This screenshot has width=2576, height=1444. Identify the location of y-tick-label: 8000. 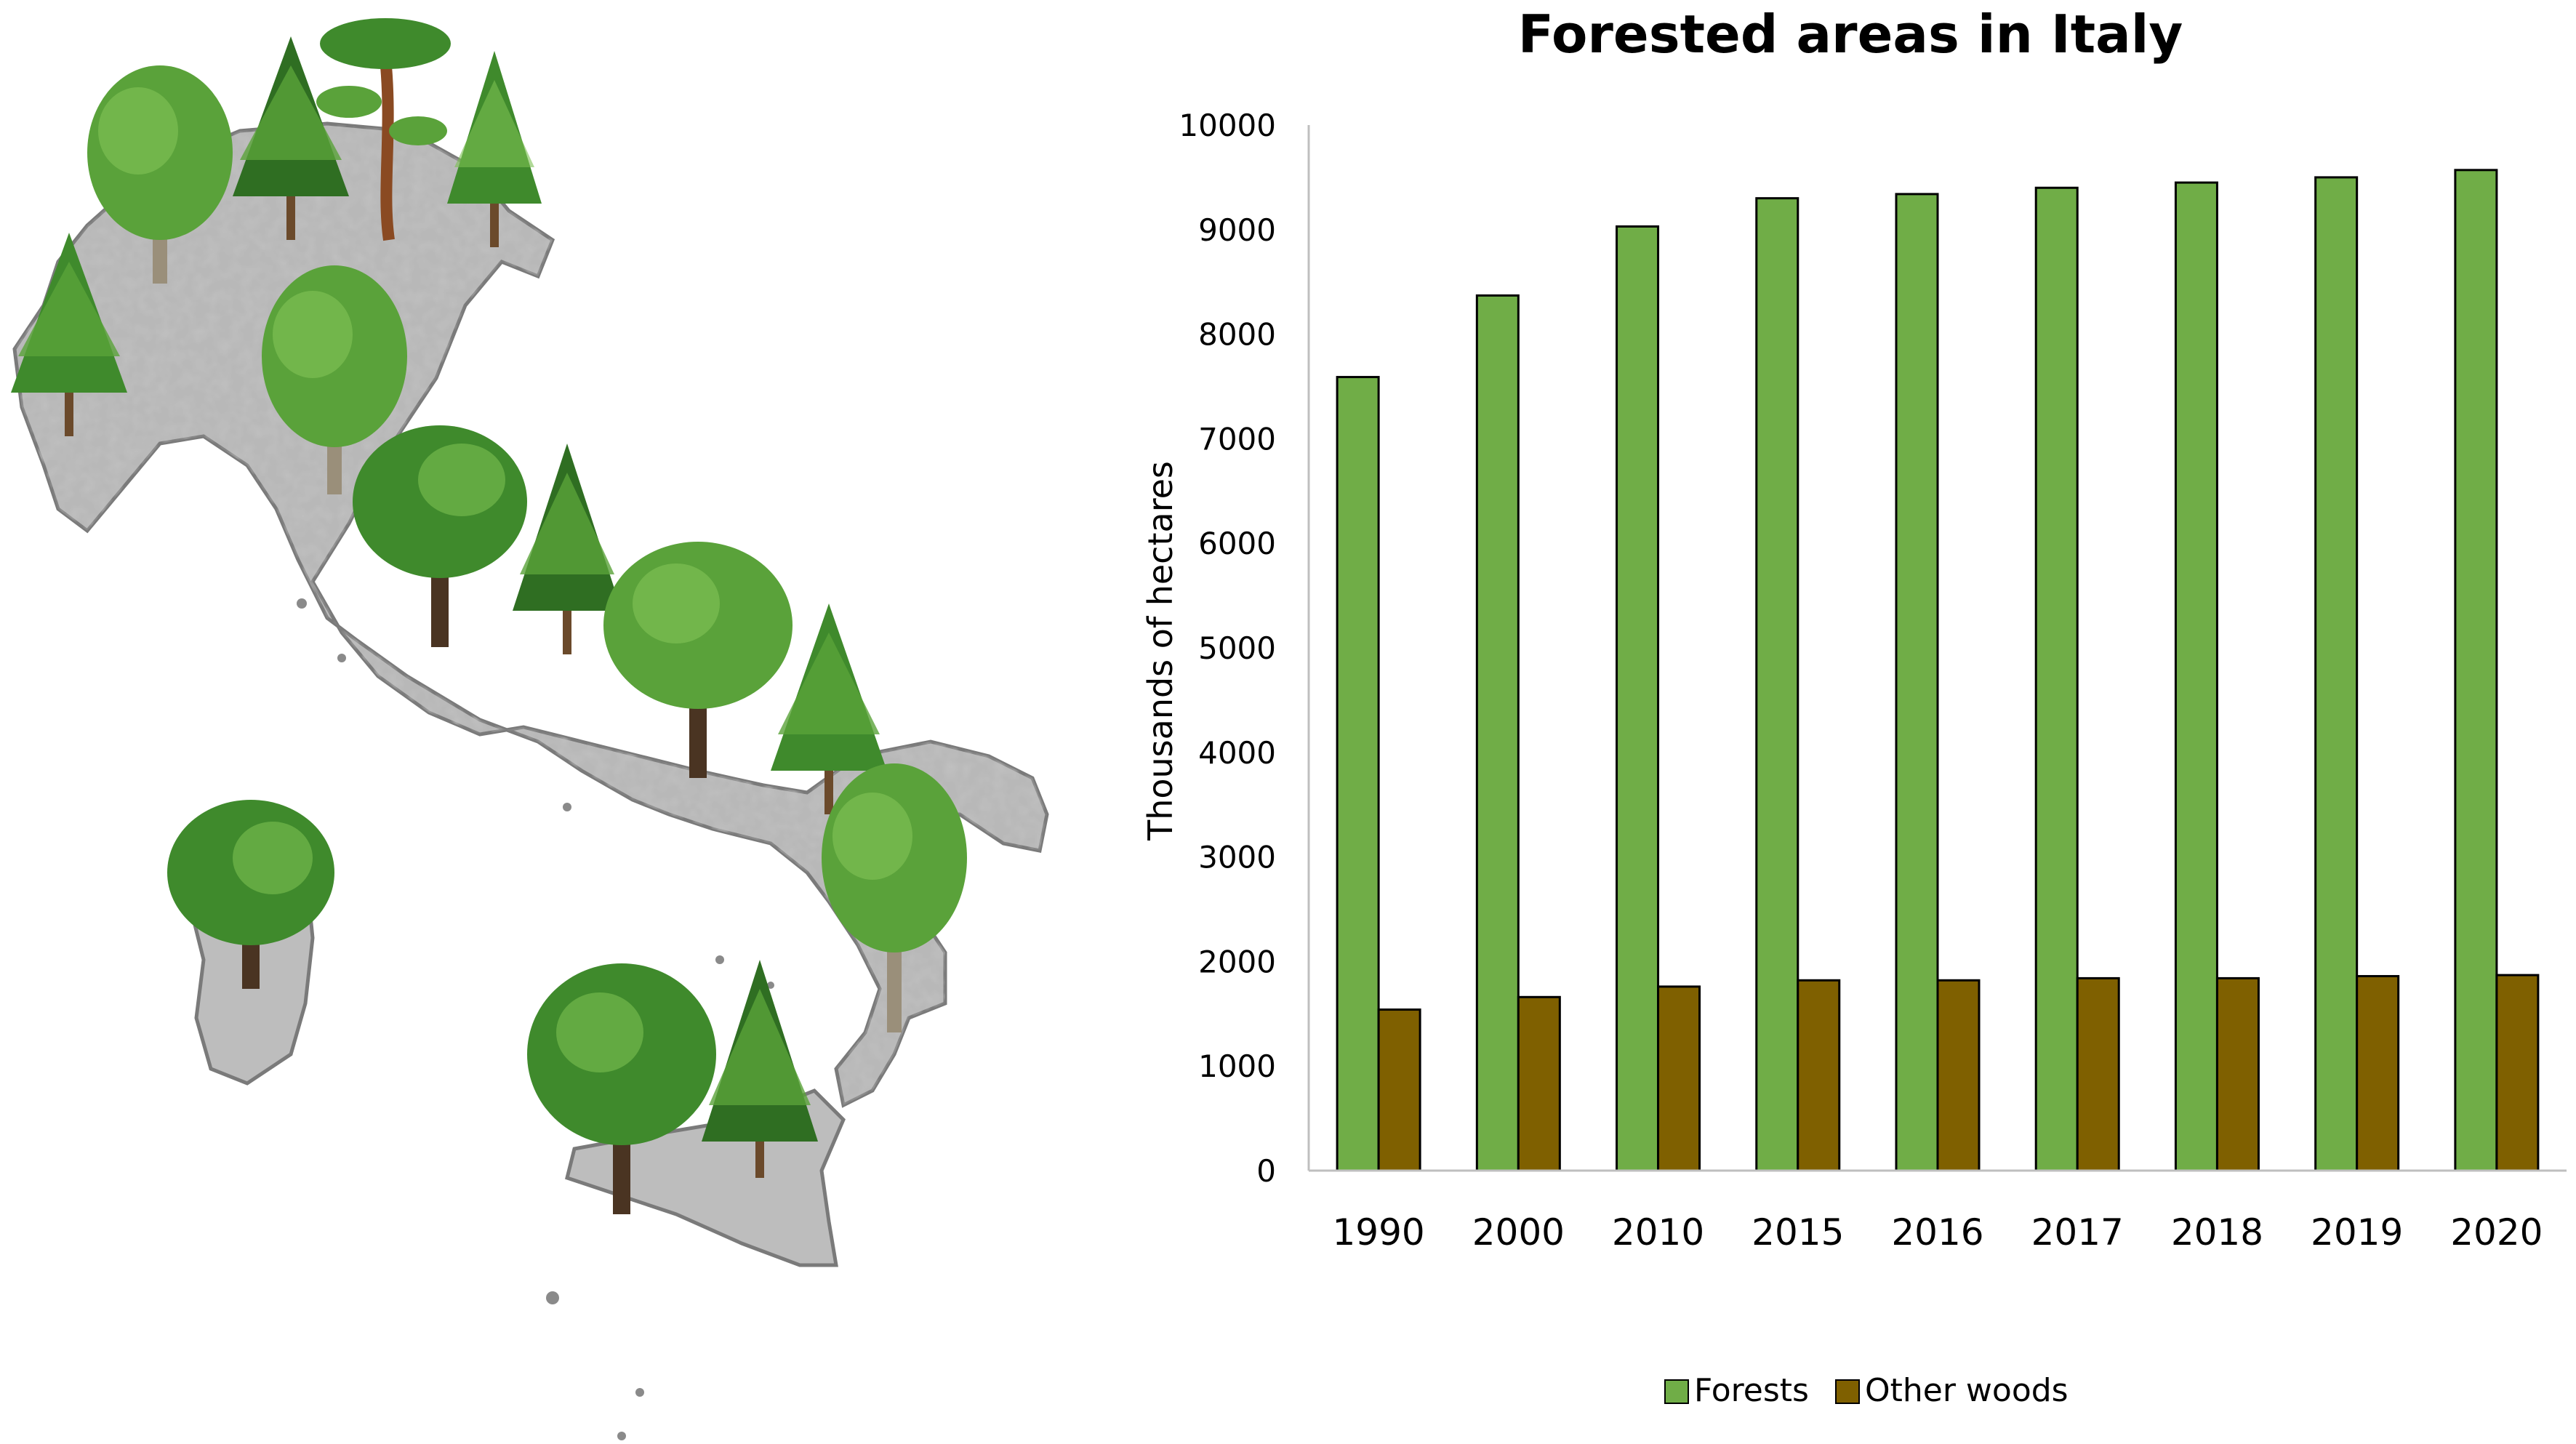
(1237, 335).